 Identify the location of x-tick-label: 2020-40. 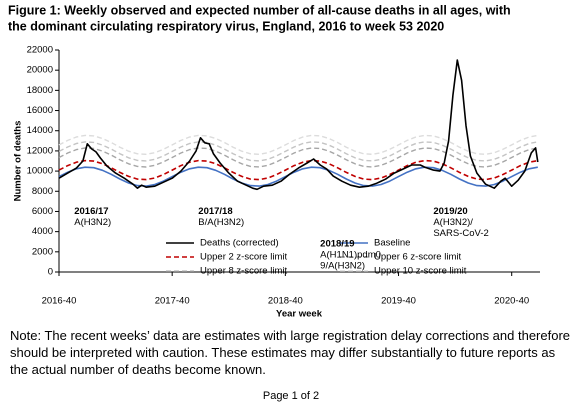
(511, 301).